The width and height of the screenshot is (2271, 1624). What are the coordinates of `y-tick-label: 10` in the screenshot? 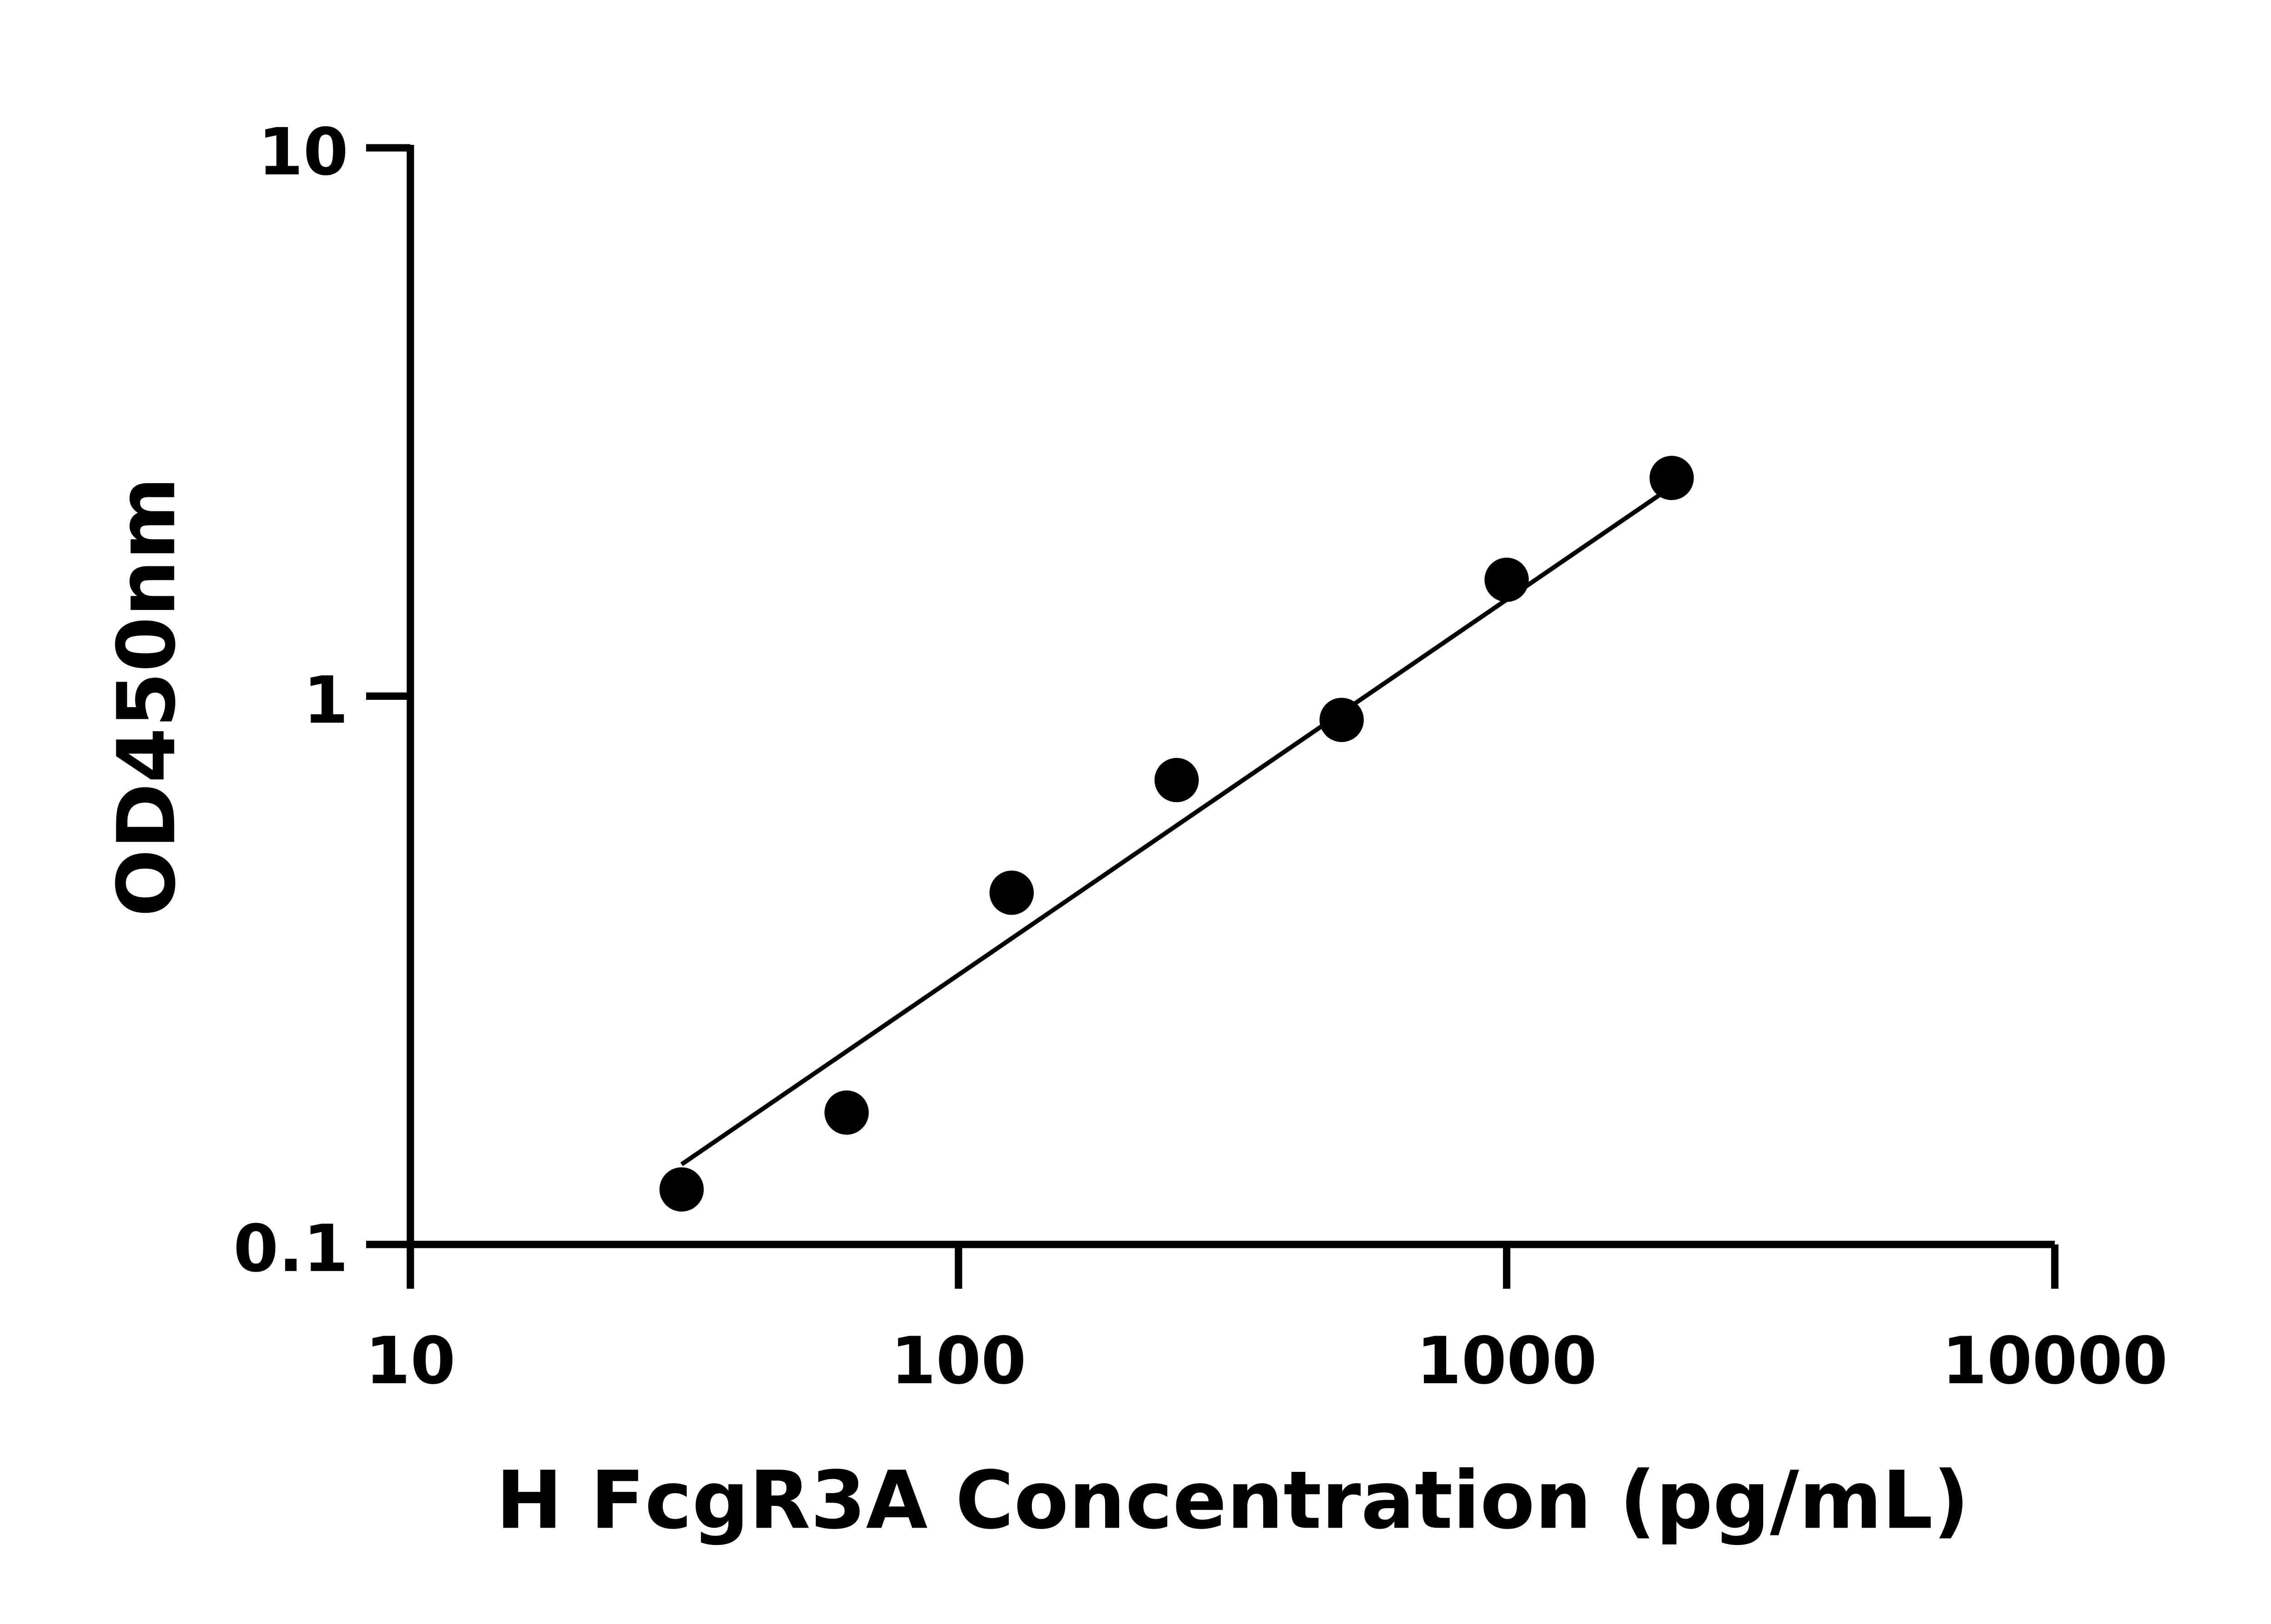 It's located at (303, 152).